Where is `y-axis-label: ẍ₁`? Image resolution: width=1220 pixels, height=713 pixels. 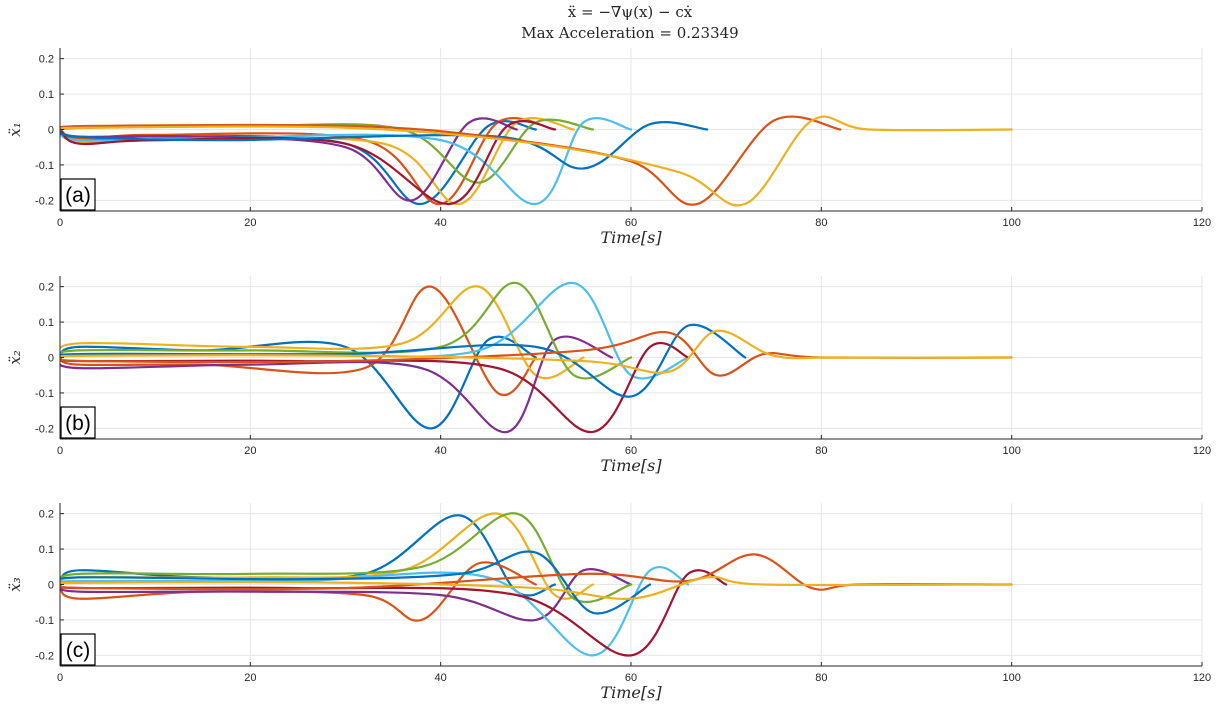 y-axis-label: ẍ₁ is located at coordinates (15, 129).